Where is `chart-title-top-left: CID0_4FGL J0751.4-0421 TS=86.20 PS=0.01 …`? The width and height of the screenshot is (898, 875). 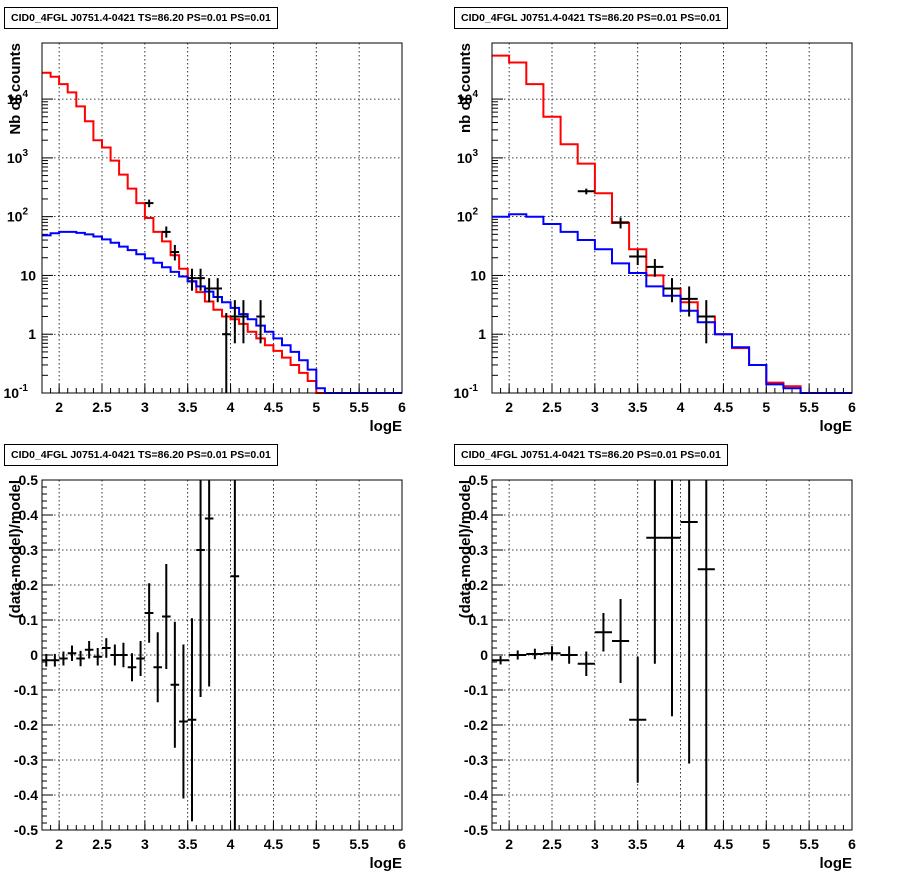 chart-title-top-left: CID0_4FGL J0751.4-0421 TS=86.20 PS=0.01 … is located at coordinates (141, 18).